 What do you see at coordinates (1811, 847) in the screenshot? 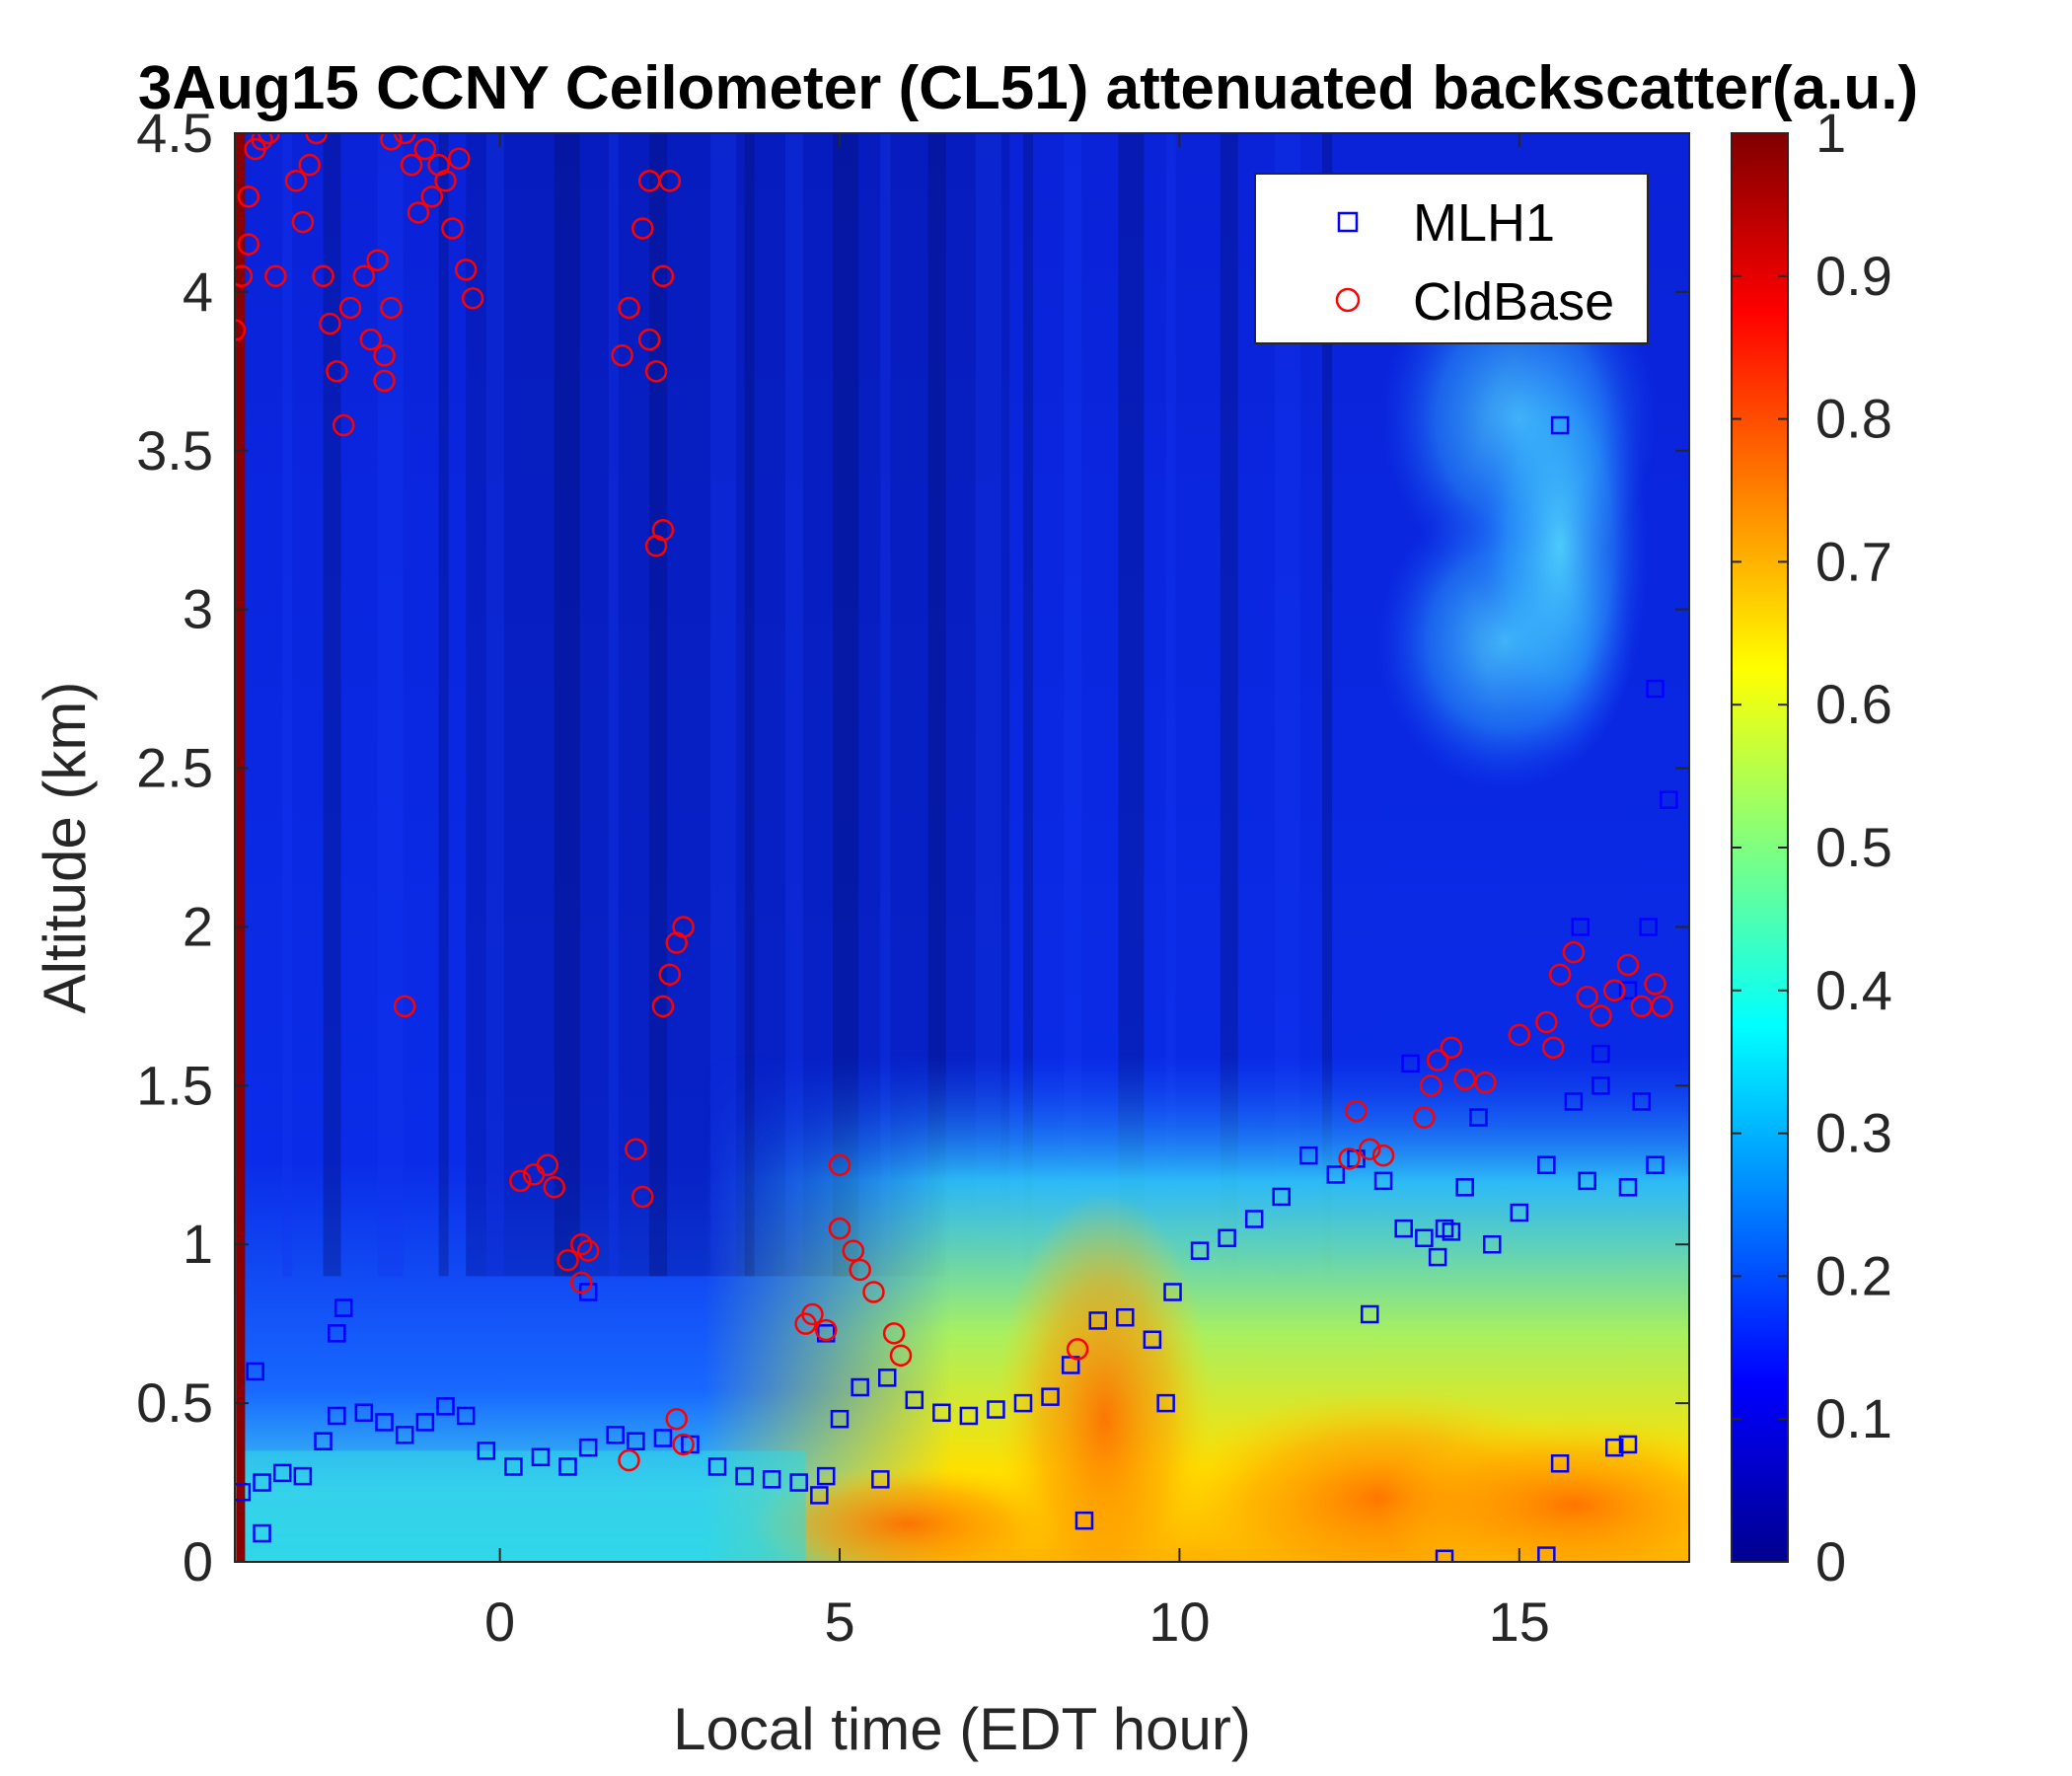
I see `colorbar: 0 0.1 0.2 0.3 0.4 0.5 0.6 0.7 0.8 0.9 1` at bounding box center [1811, 847].